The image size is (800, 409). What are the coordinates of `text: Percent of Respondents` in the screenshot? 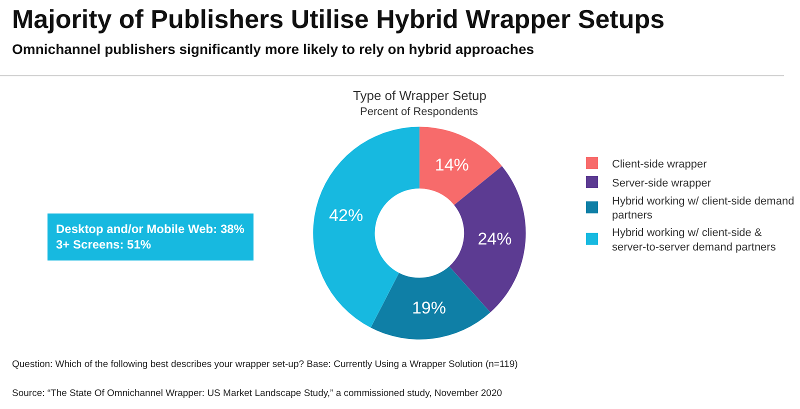 It's located at (419, 112).